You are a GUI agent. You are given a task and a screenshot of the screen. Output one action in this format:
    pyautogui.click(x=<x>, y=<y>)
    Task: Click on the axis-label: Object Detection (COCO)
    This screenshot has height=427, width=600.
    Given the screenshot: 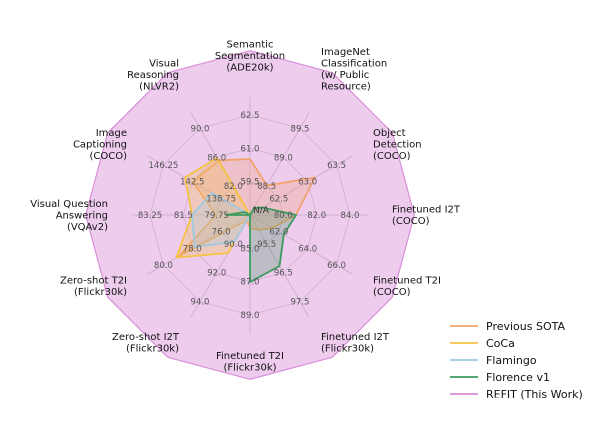 What is the action you would take?
    pyautogui.click(x=397, y=145)
    